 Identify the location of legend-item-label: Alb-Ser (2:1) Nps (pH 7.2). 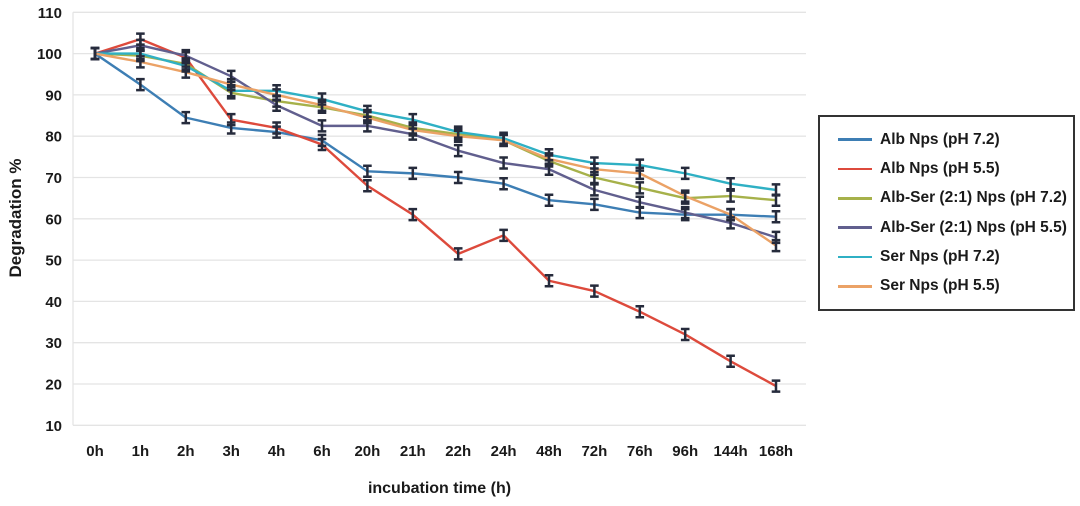
(973, 198).